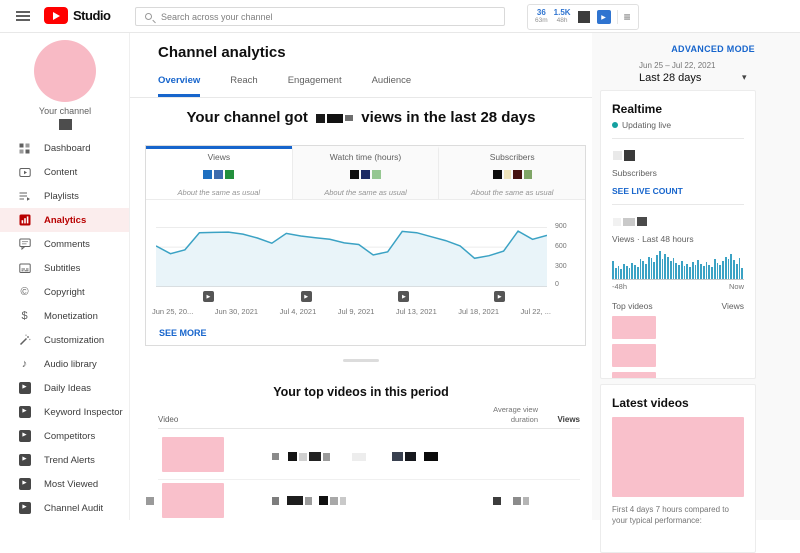  What do you see at coordinates (361, 392) in the screenshot?
I see `top-videos-heading: Your top videos in this period` at bounding box center [361, 392].